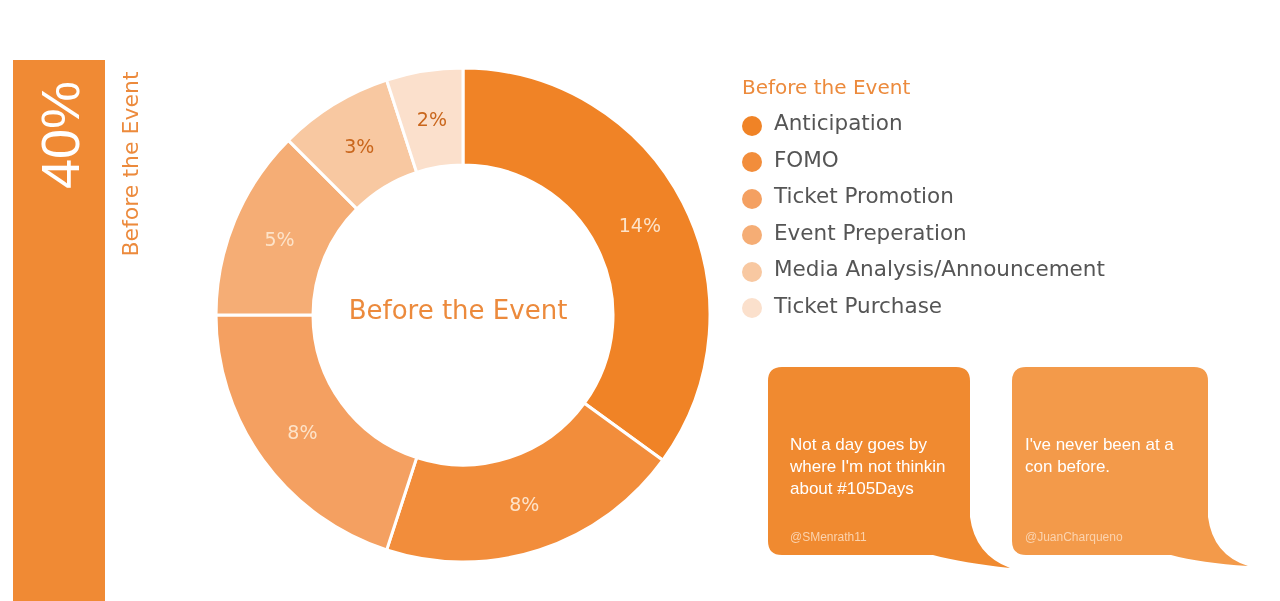  What do you see at coordinates (826, 87) in the screenshot?
I see `legend-title: Before the Event` at bounding box center [826, 87].